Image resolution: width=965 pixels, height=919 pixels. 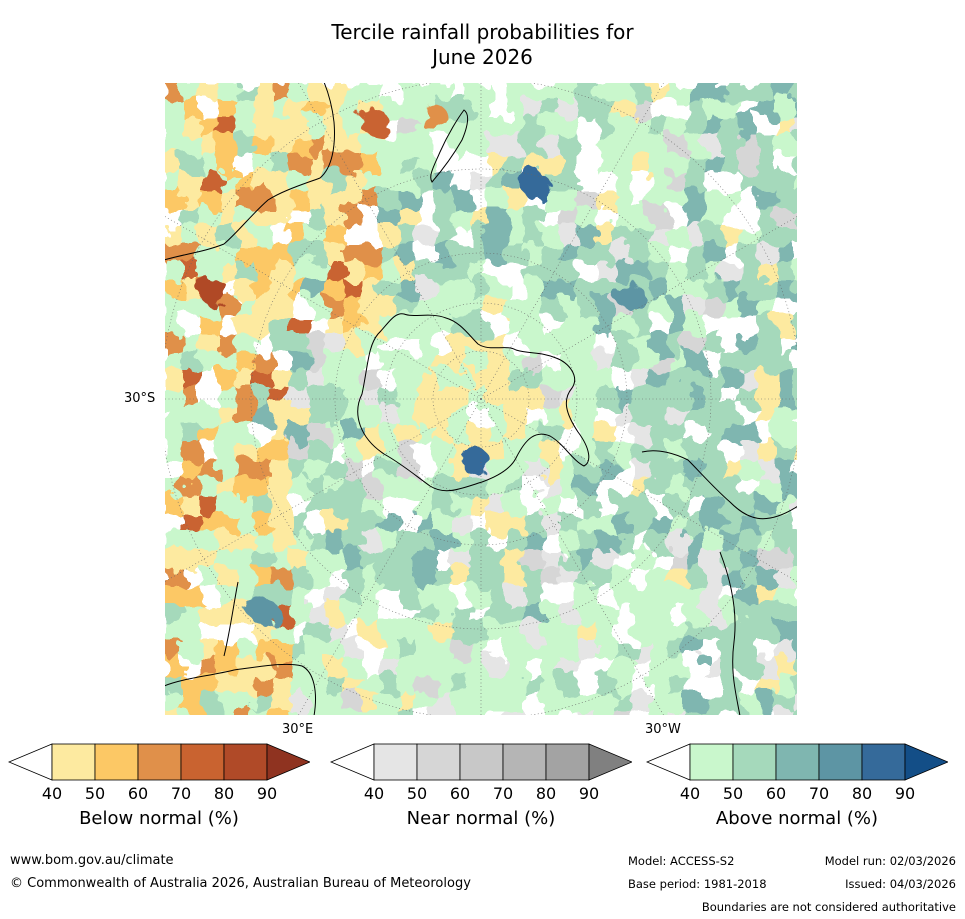 What do you see at coordinates (92, 860) in the screenshot?
I see `website-link: www.bom.gov.au/climate` at bounding box center [92, 860].